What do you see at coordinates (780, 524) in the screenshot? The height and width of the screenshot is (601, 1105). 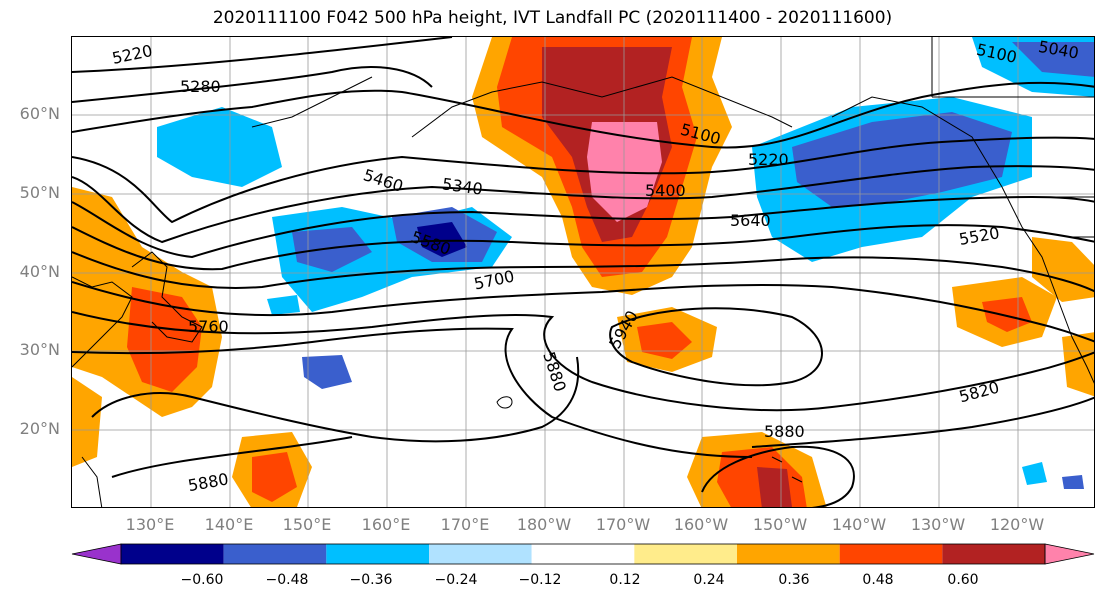 I see `lon-label-150w: 150°W` at bounding box center [780, 524].